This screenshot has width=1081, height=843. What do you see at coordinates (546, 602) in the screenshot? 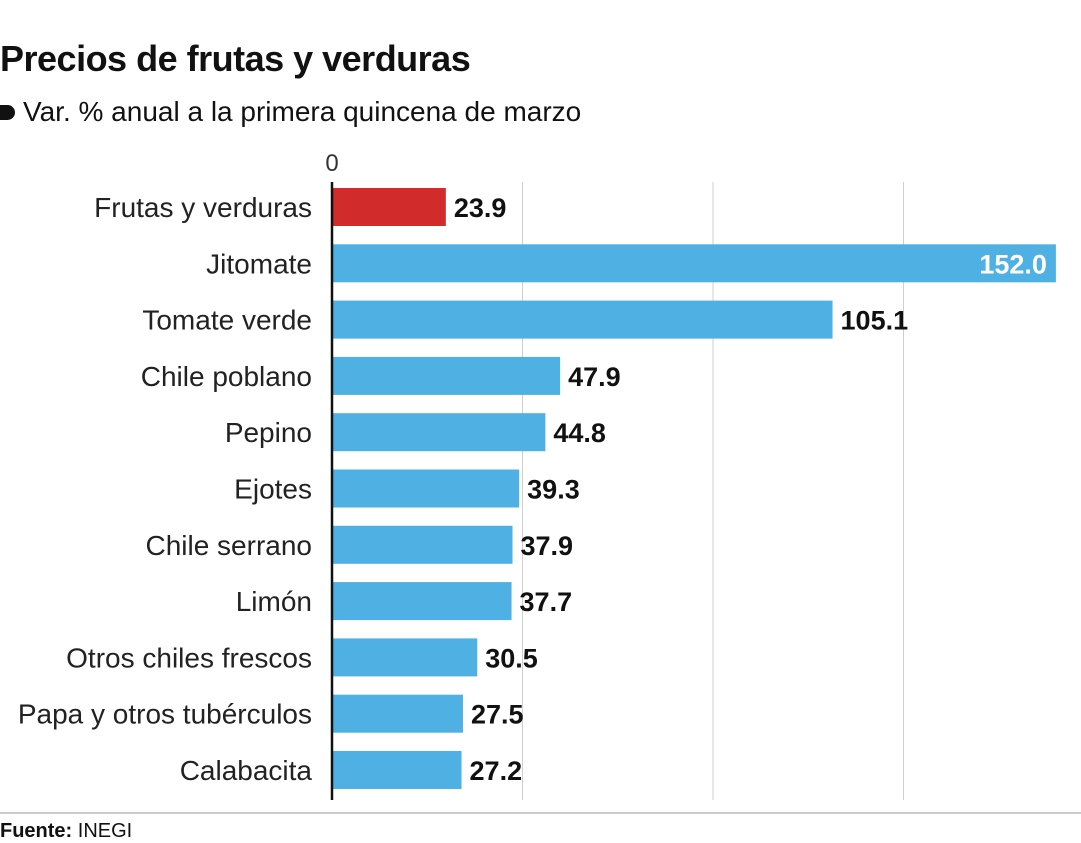
I see `data-label: 37.7` at bounding box center [546, 602].